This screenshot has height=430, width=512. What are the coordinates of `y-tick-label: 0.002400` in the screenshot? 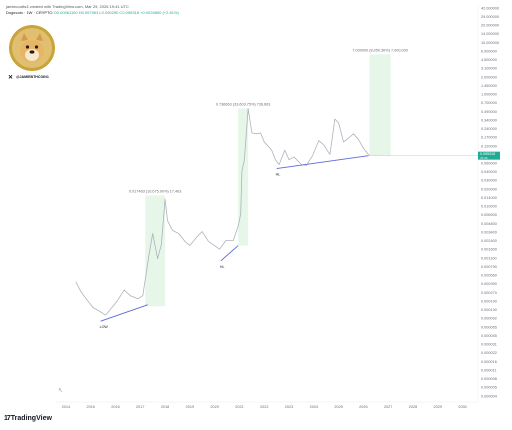 It's located at (489, 241).